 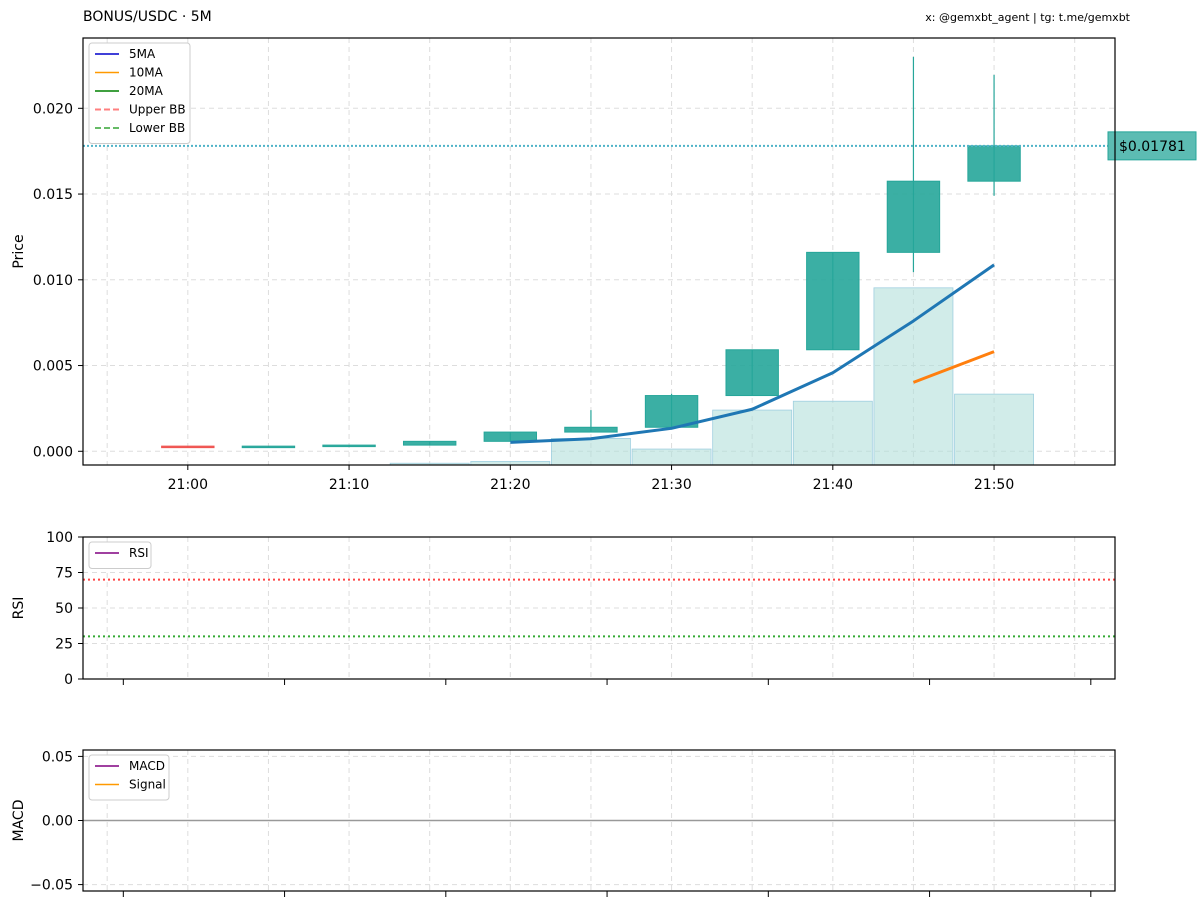 What do you see at coordinates (953, 367) in the screenshot?
I see `ma-line-10ma` at bounding box center [953, 367].